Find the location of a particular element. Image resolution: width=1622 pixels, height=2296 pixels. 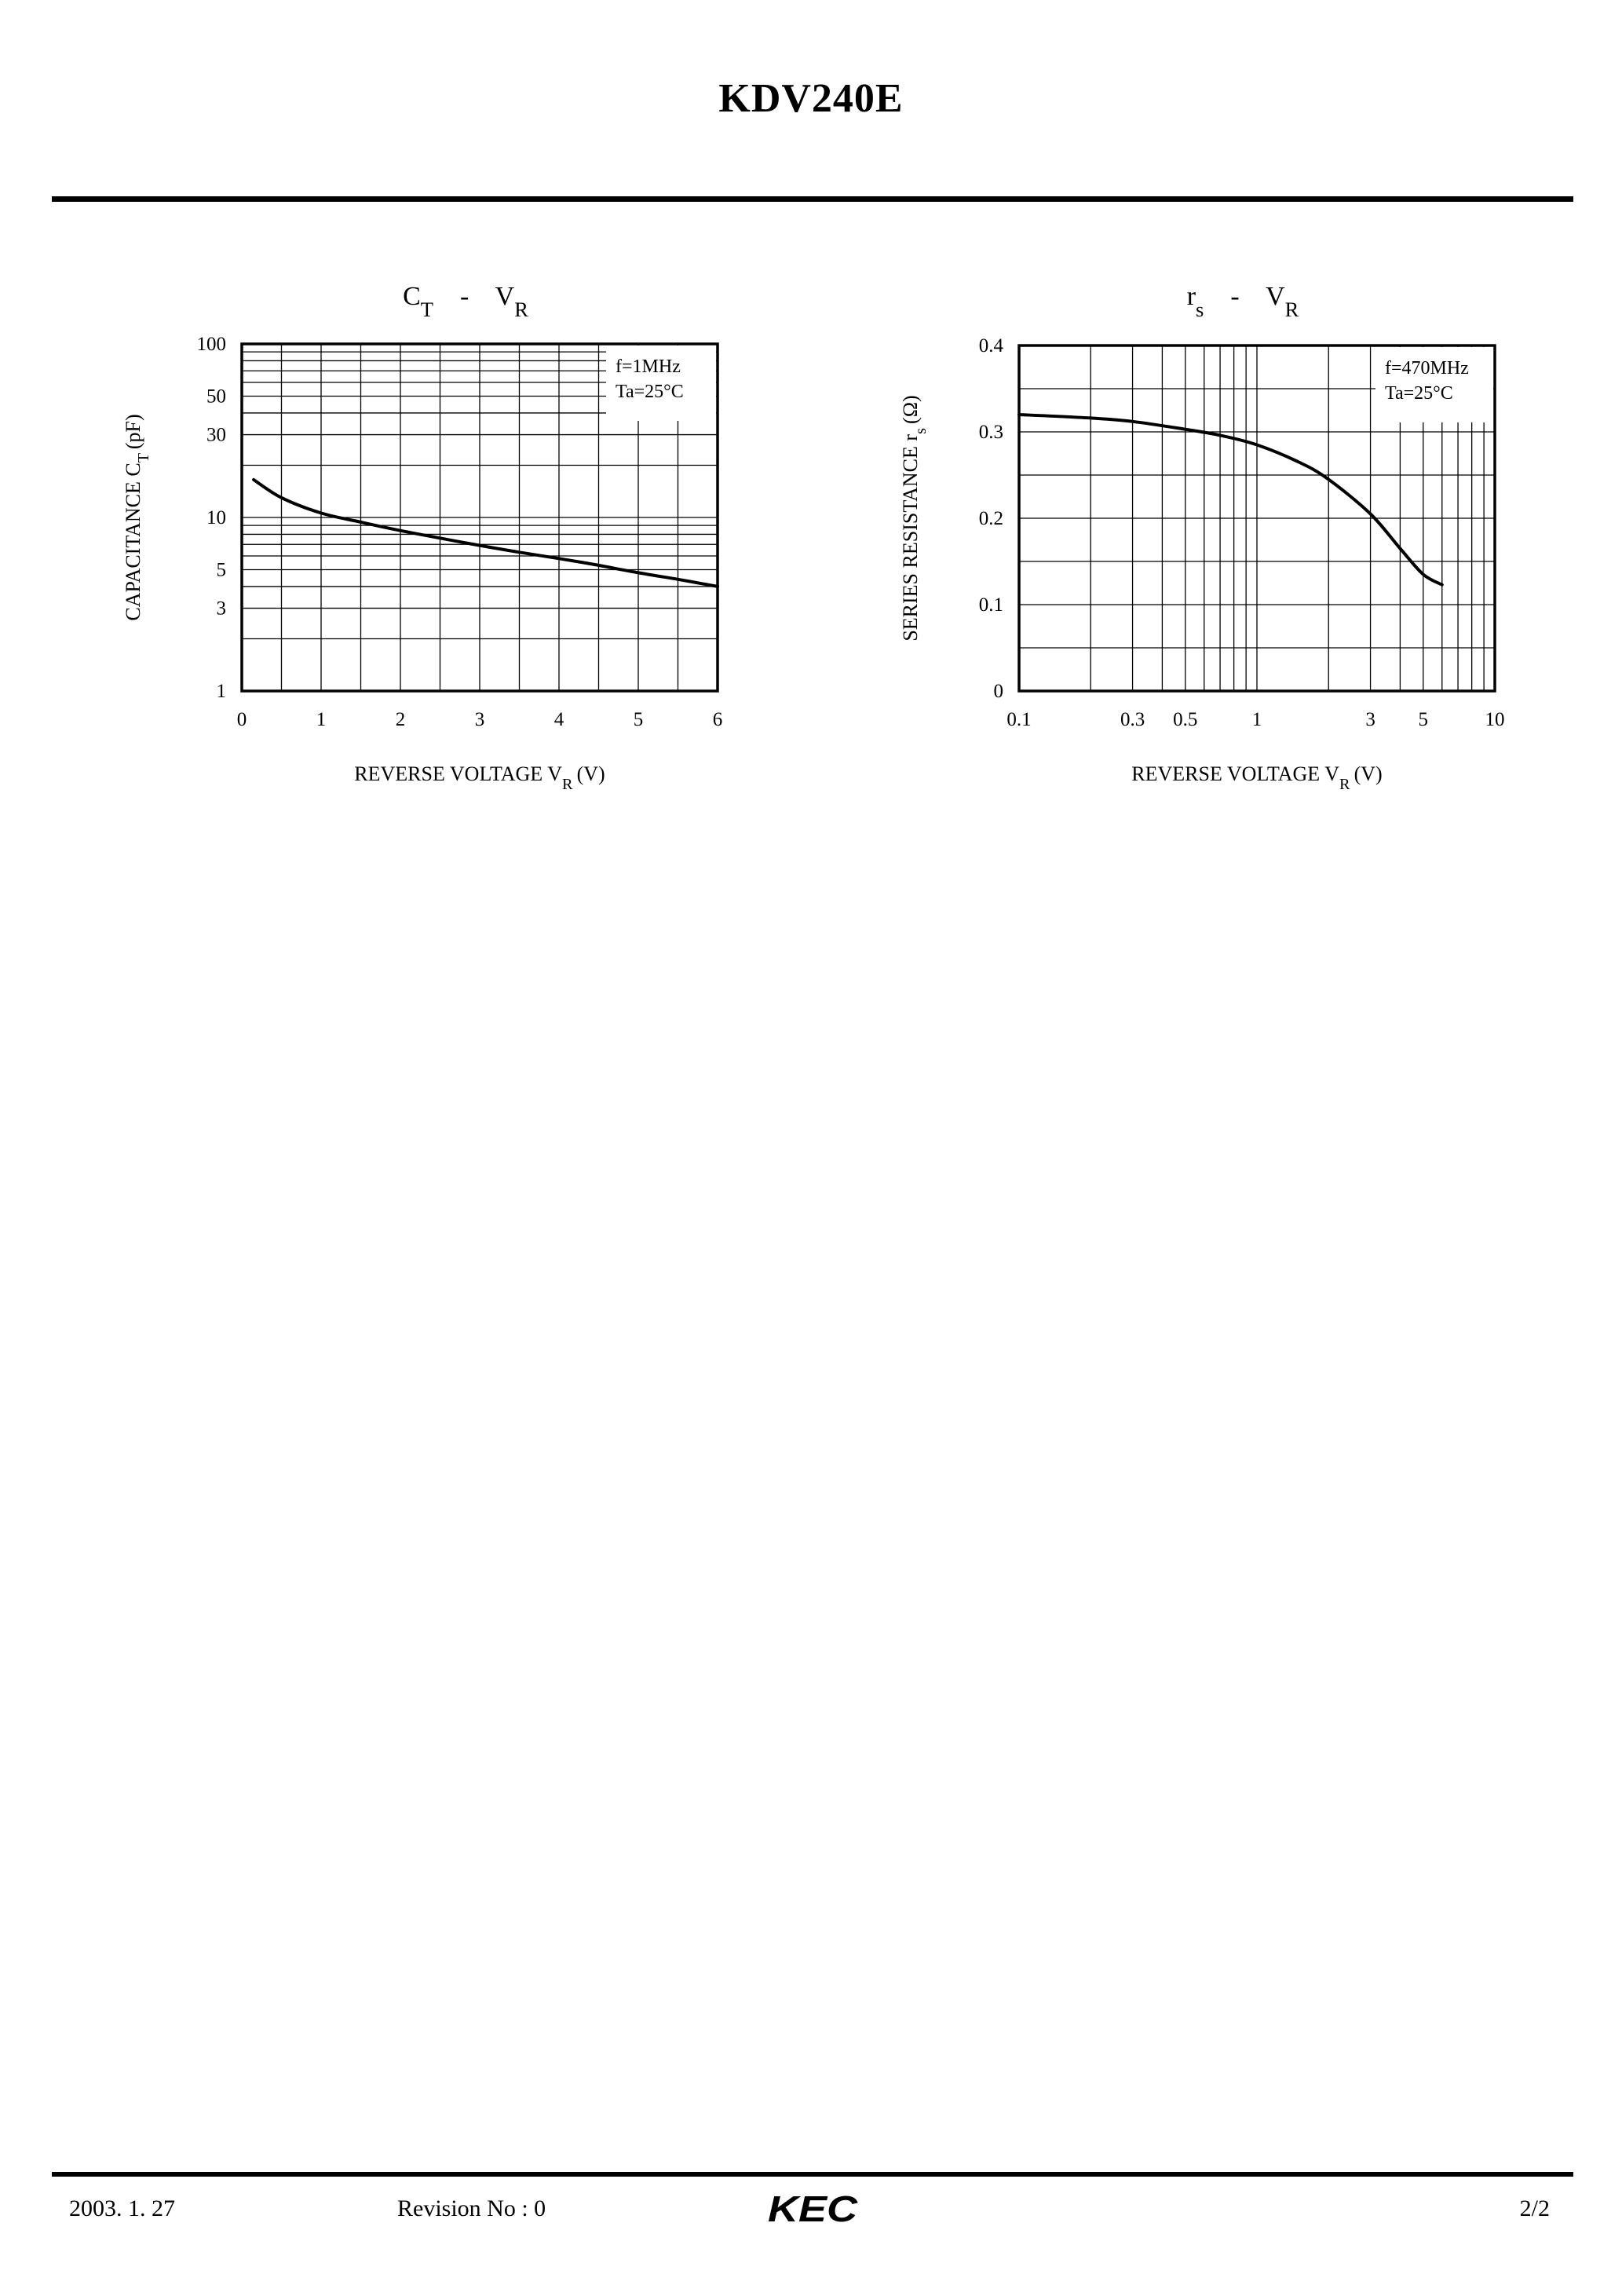

footer-page-number: 2/2 is located at coordinates (1534, 2208).